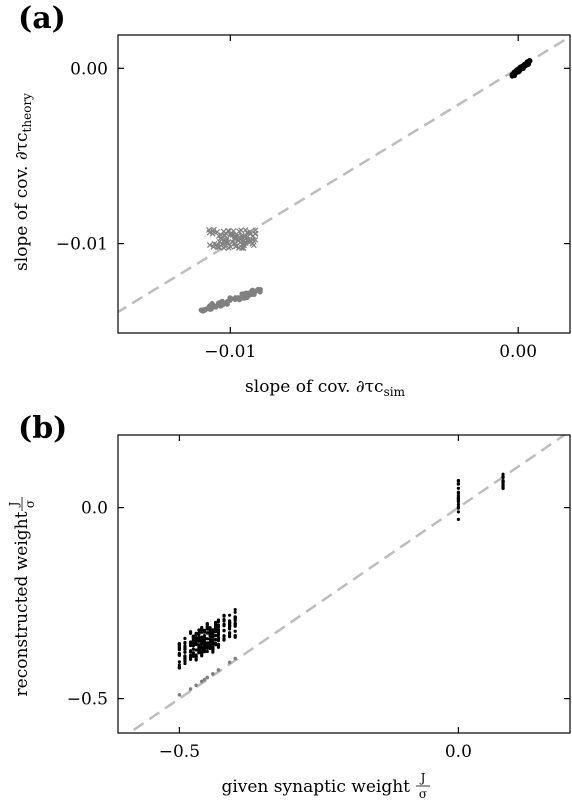  I want to click on panel-a-x-axis-title: slope of cov. ∂τcsim, so click(325, 388).